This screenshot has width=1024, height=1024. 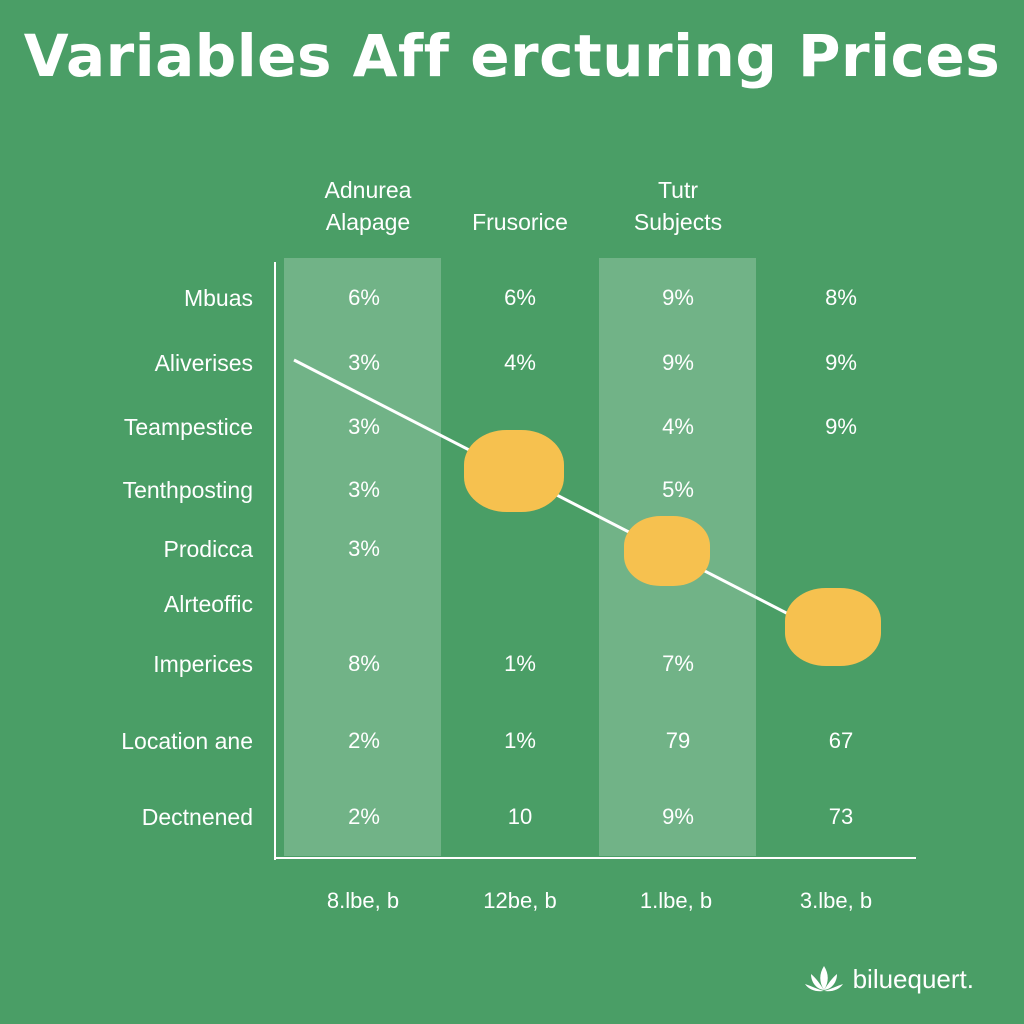 I want to click on table-cell: 5%, so click(x=678, y=489).